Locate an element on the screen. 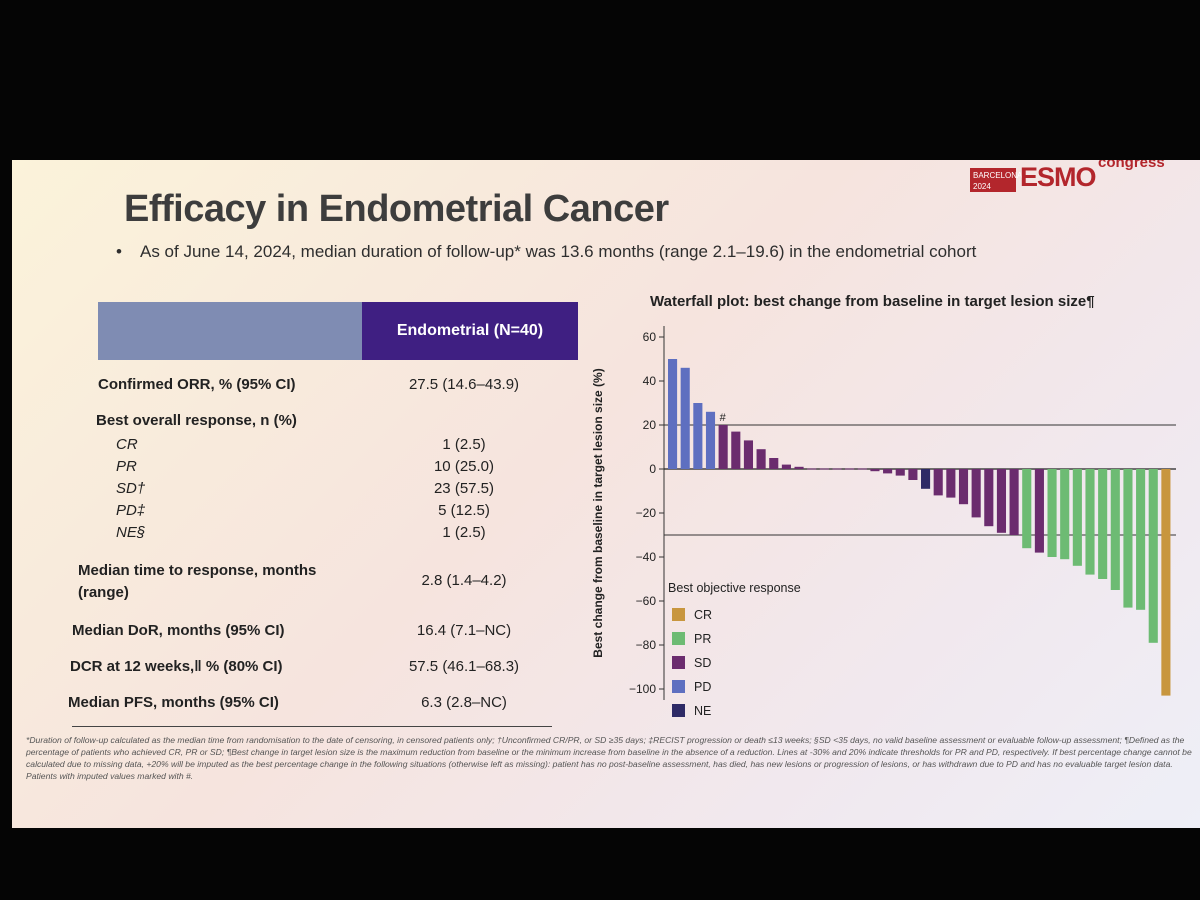 The width and height of the screenshot is (1200, 900). row-label-dor: Median DoR, months (95% CI) is located at coordinates (178, 630).